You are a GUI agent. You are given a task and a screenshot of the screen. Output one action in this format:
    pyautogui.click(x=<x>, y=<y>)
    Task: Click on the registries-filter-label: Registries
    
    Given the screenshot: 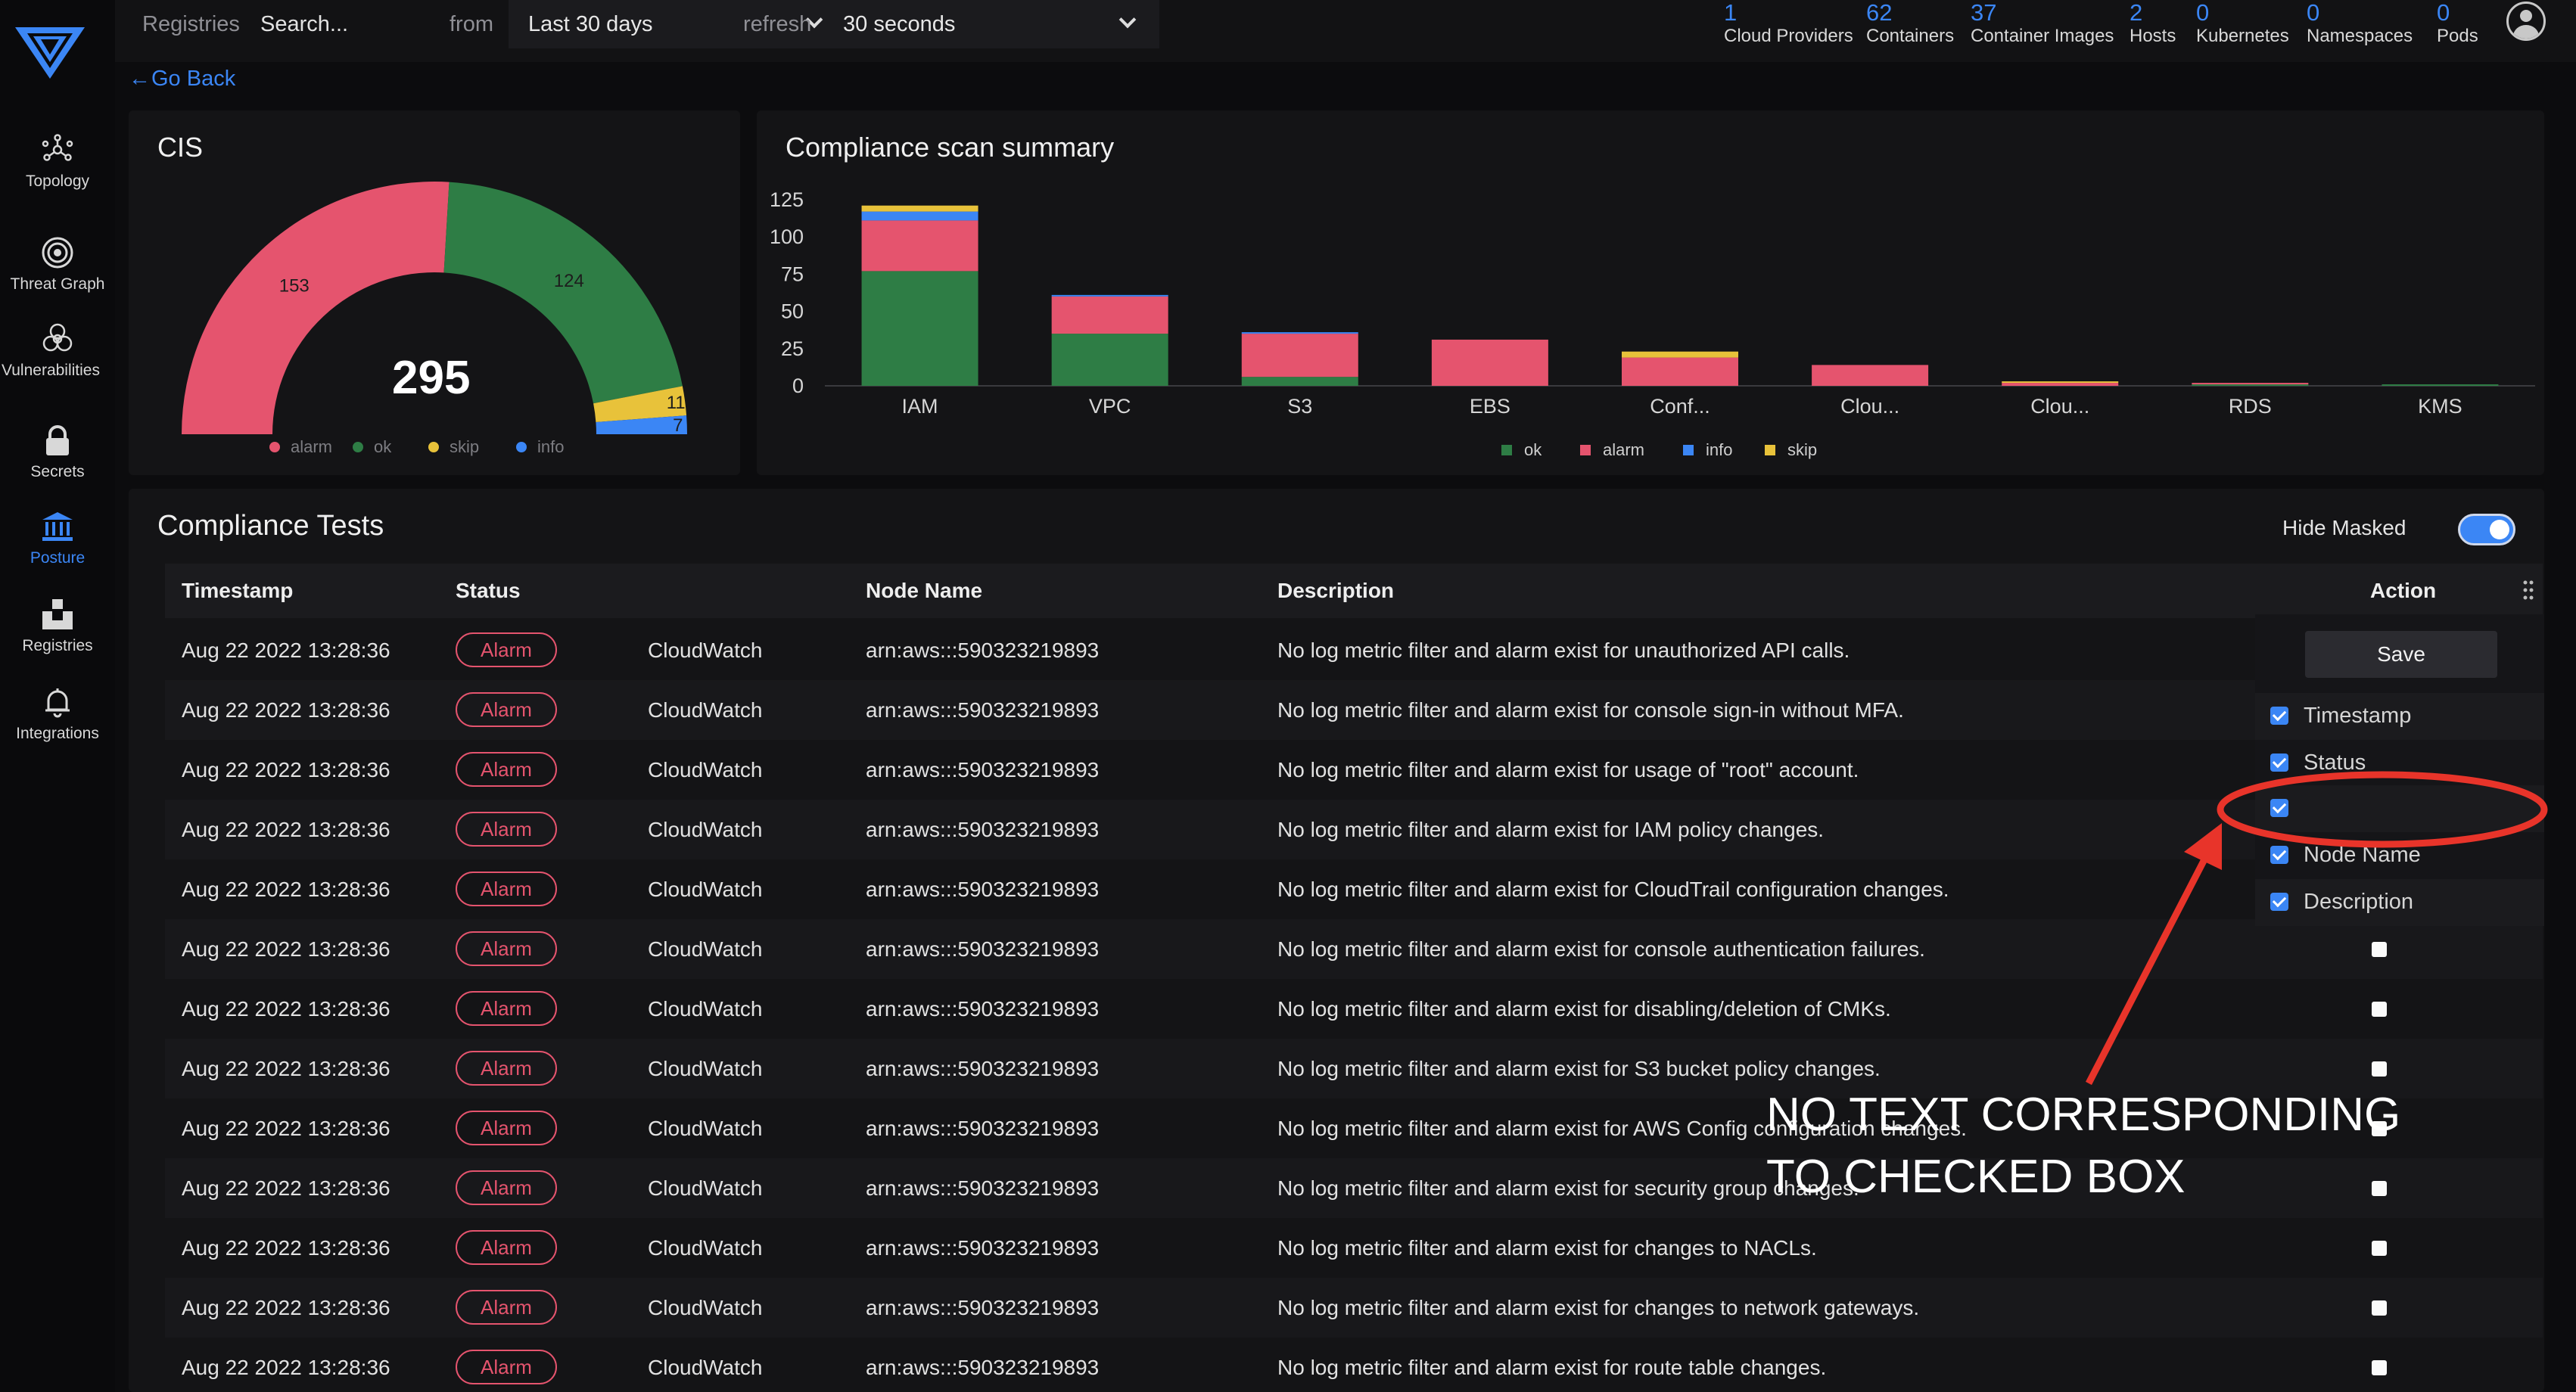 What is the action you would take?
    pyautogui.click(x=191, y=24)
    